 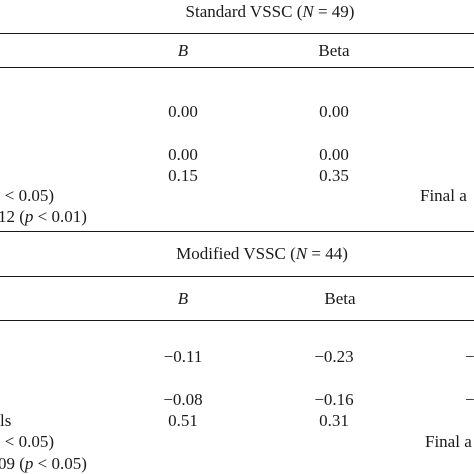 What do you see at coordinates (262, 253) in the screenshot?
I see `section-title-modified: Modified VSSC (N = 44)` at bounding box center [262, 253].